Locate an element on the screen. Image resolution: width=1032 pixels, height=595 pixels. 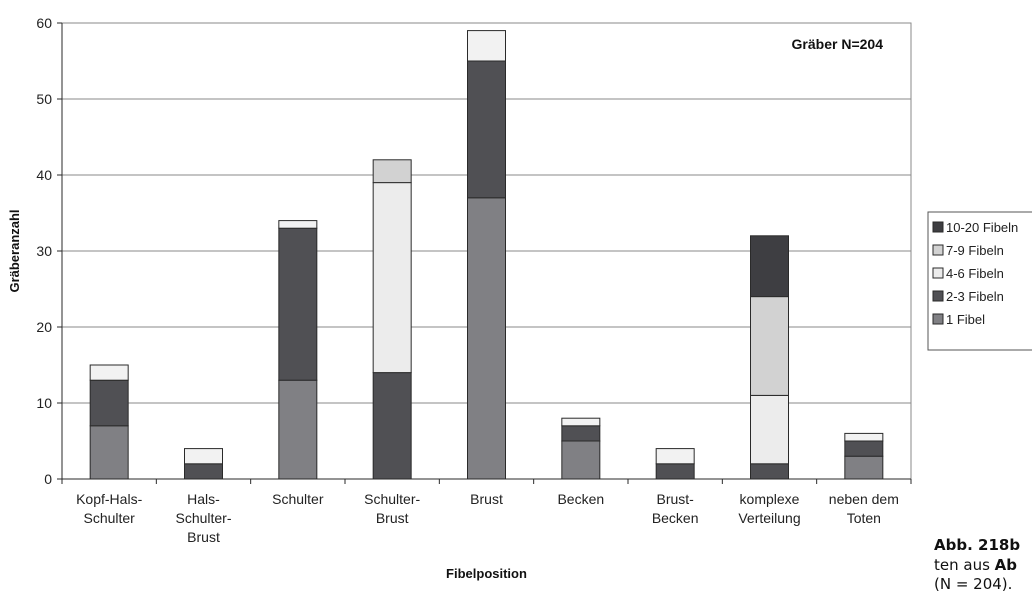
y-tick-label: 0 is located at coordinates (48, 479).